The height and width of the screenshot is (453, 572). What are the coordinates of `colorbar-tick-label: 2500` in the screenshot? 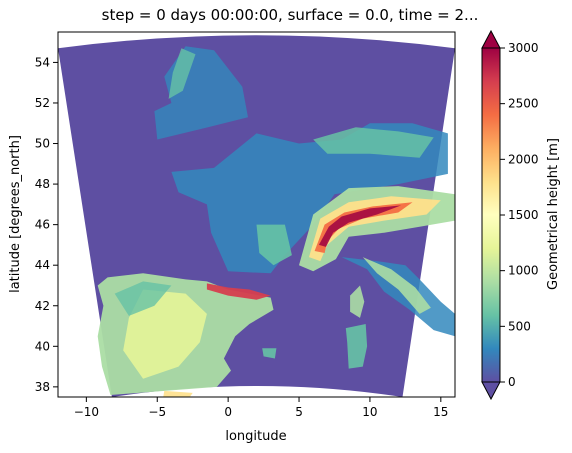 It's located at (523, 104).